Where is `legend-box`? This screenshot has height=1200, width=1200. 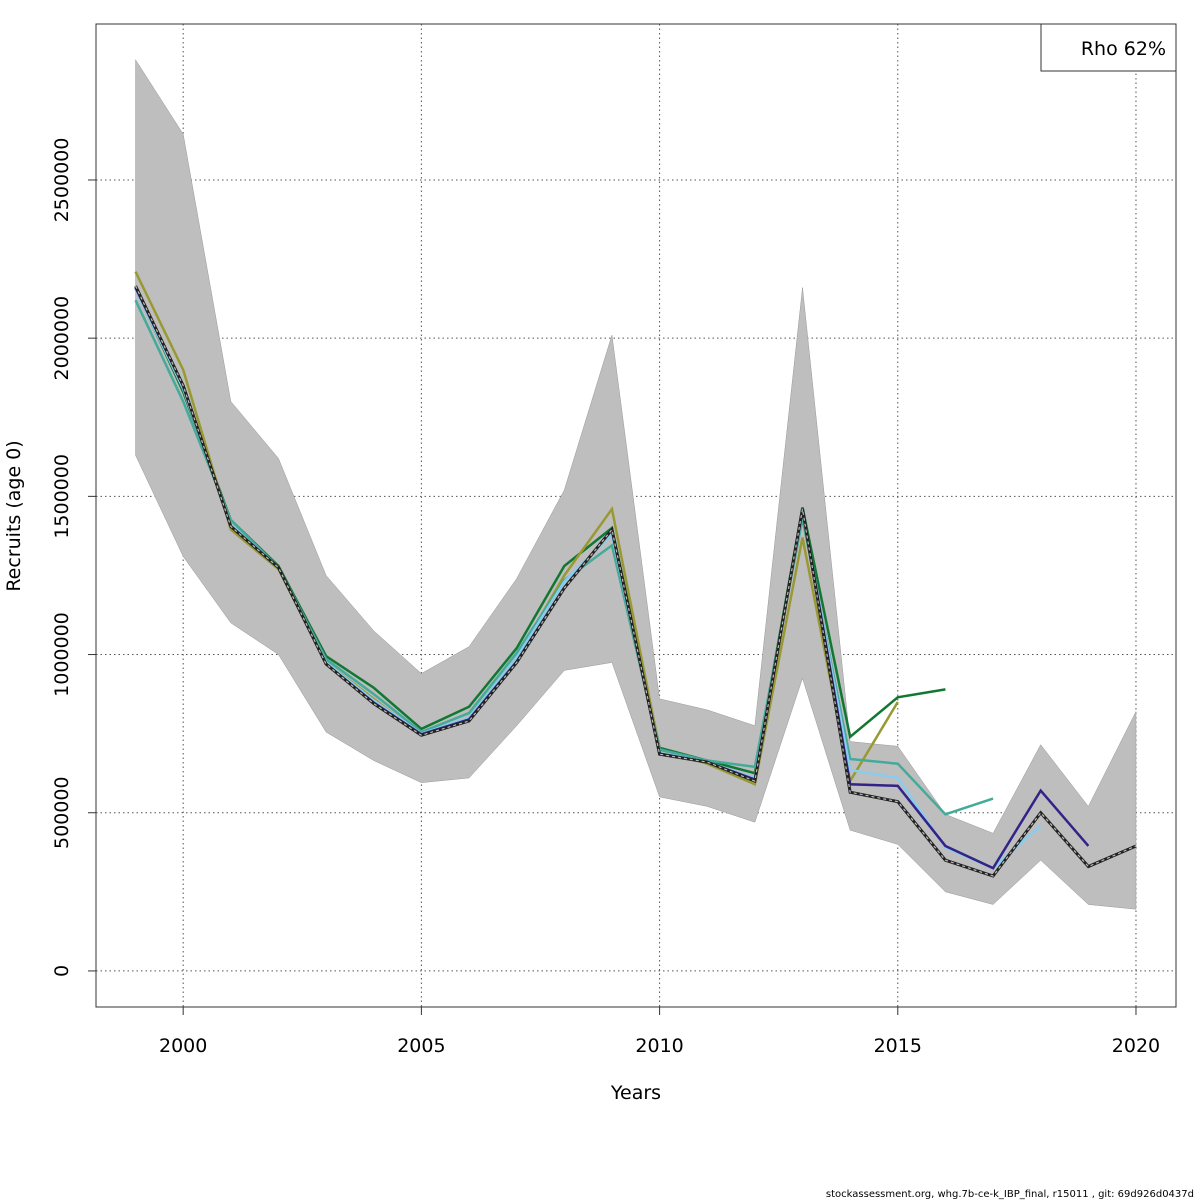 legend-box is located at coordinates (1108, 47).